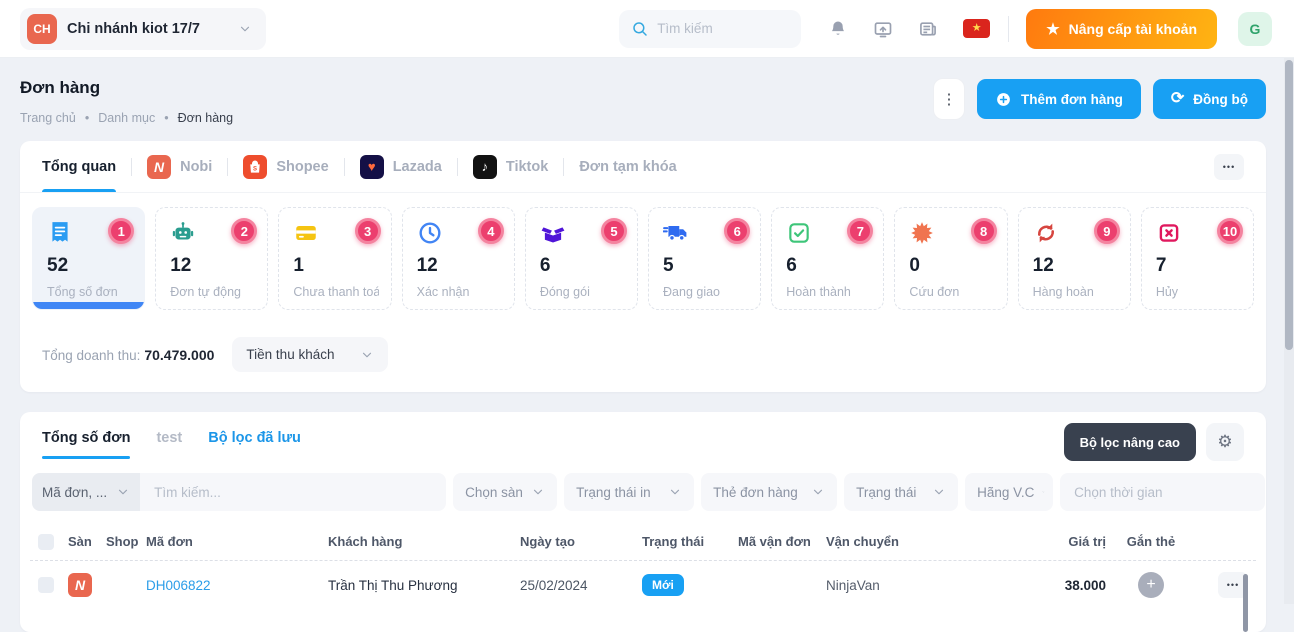 This screenshot has width=1294, height=632. What do you see at coordinates (1169, 233) in the screenshot?
I see `cancel-square-icon` at bounding box center [1169, 233].